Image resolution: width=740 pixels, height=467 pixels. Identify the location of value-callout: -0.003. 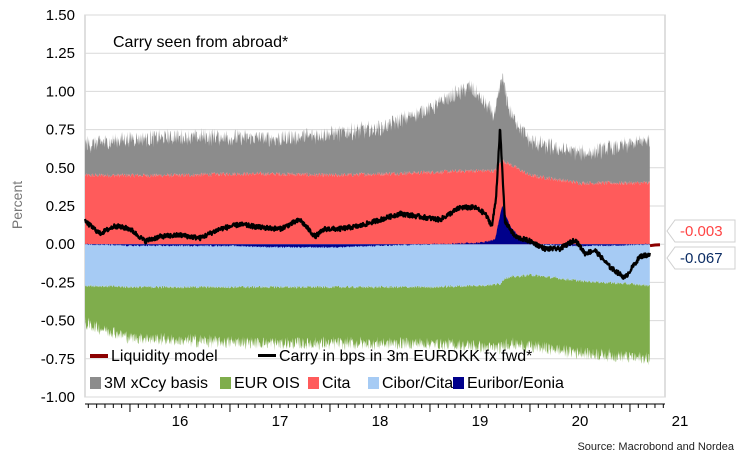
(701, 231).